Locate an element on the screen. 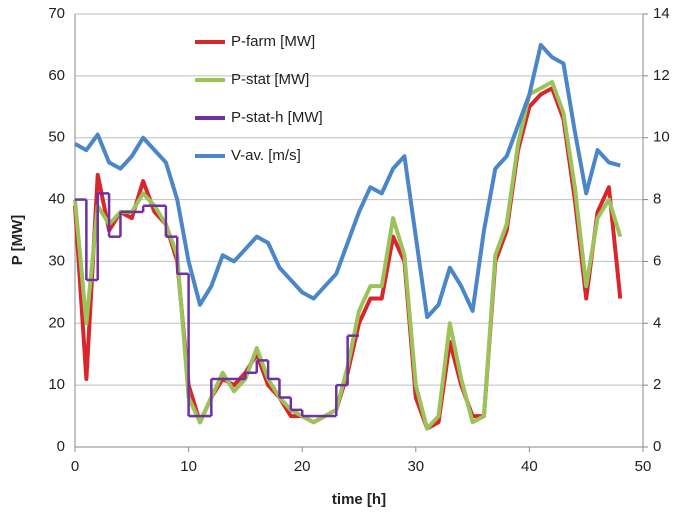  y2-tick-label: 8 is located at coordinates (657, 199).